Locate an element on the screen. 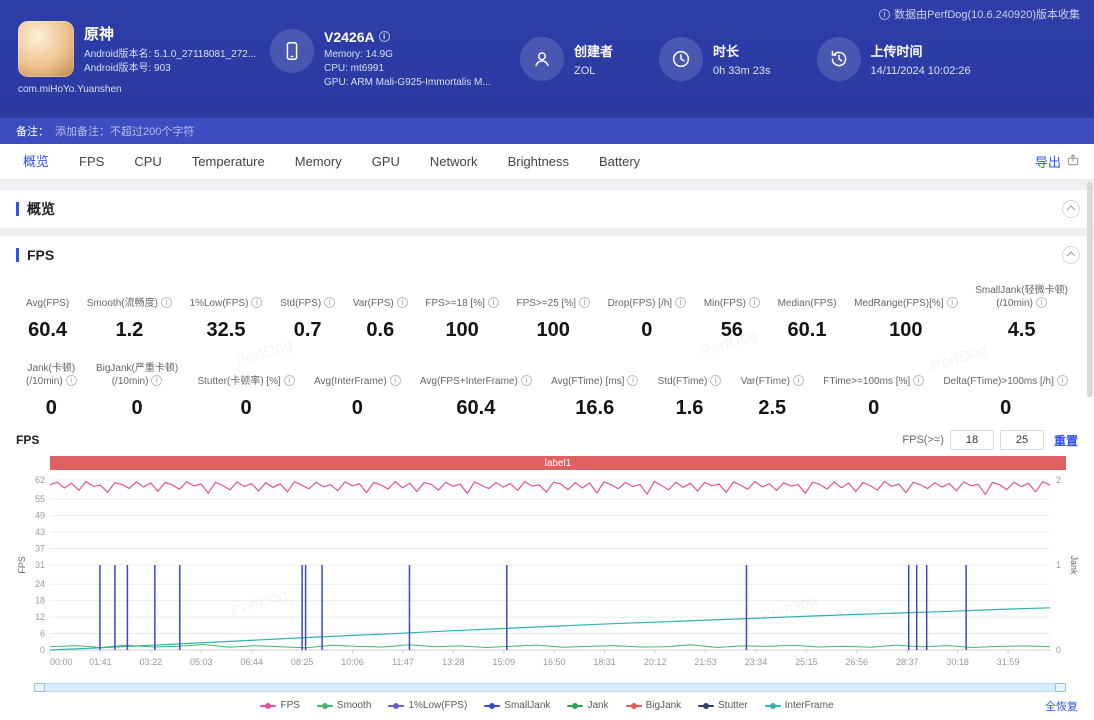 This screenshot has height=720, width=1094. tab-FPS: FPS is located at coordinates (92, 161).